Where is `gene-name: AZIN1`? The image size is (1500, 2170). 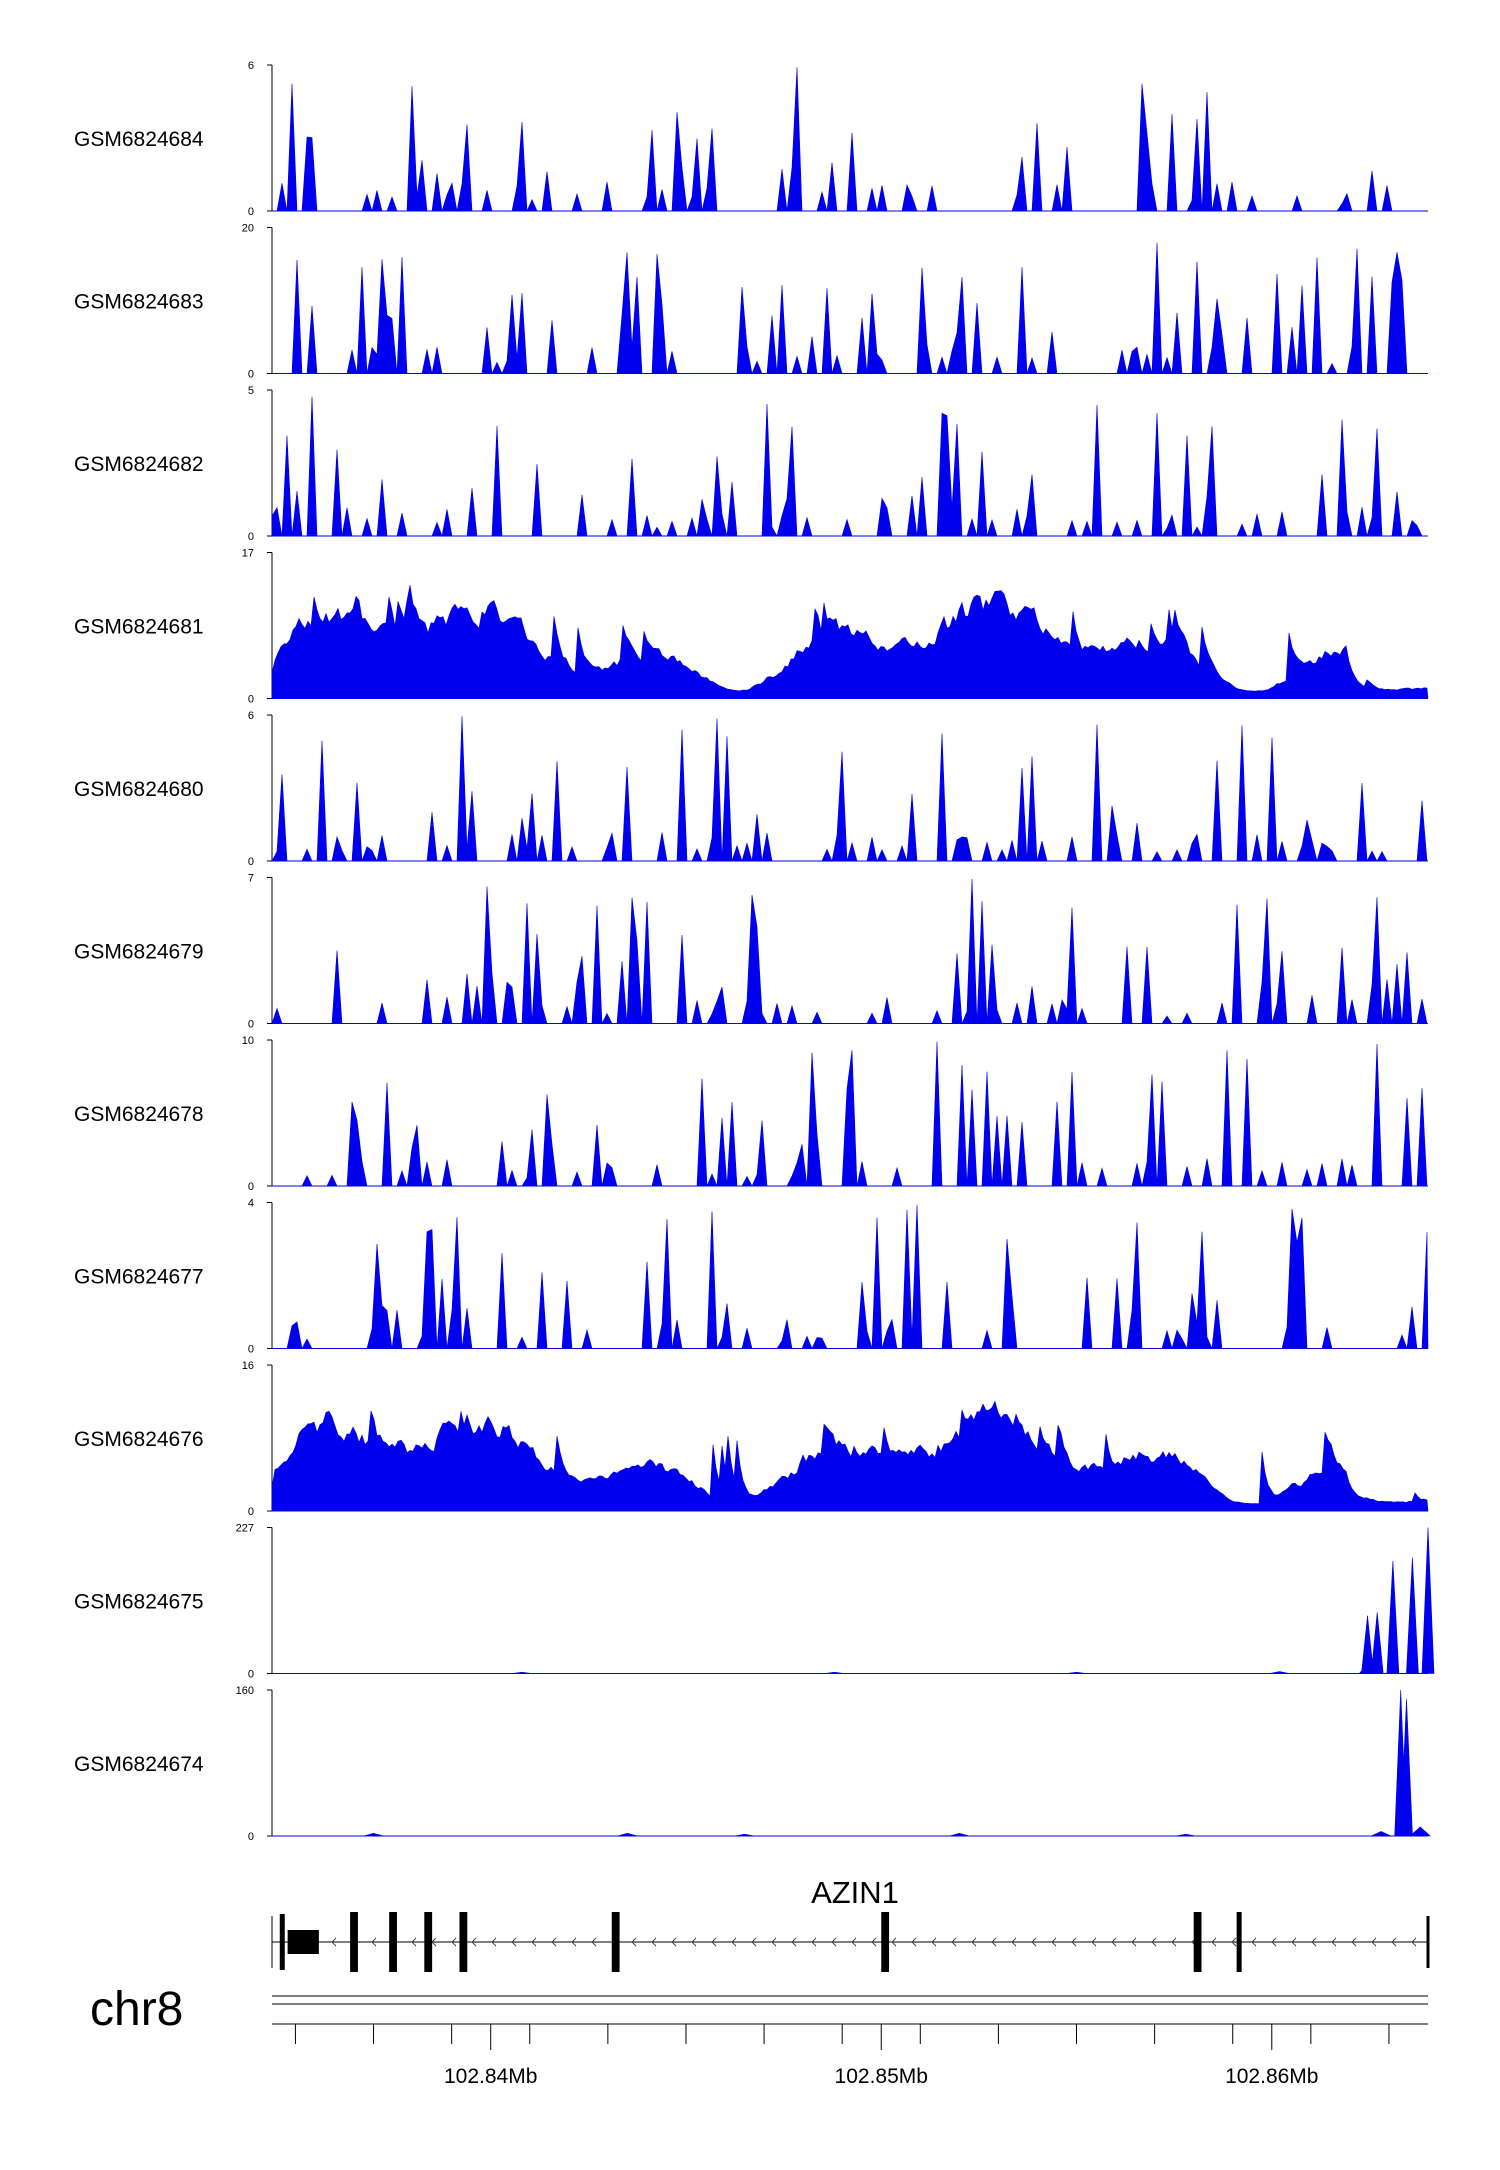 gene-name: AZIN1 is located at coordinates (855, 1892).